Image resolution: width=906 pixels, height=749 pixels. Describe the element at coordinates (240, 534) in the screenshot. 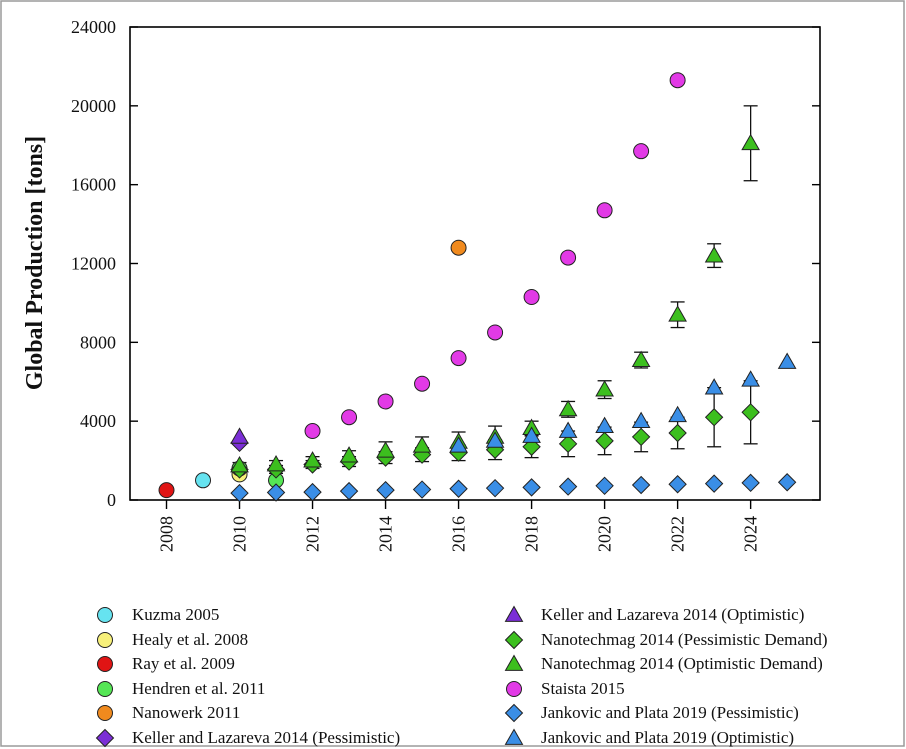

I see `x-tick-label: 2010` at that location.